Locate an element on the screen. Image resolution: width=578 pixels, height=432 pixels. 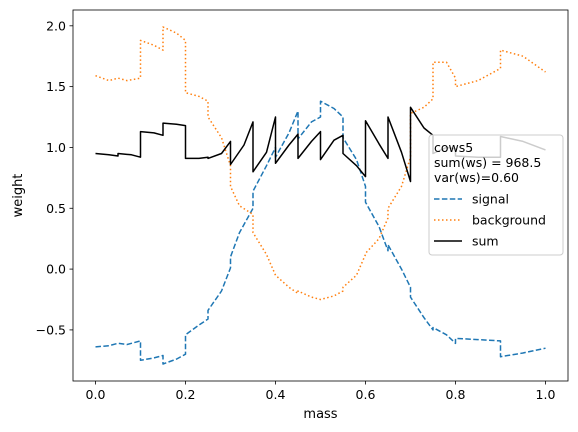
y-tick-label: 0.5 is located at coordinates (56, 208).